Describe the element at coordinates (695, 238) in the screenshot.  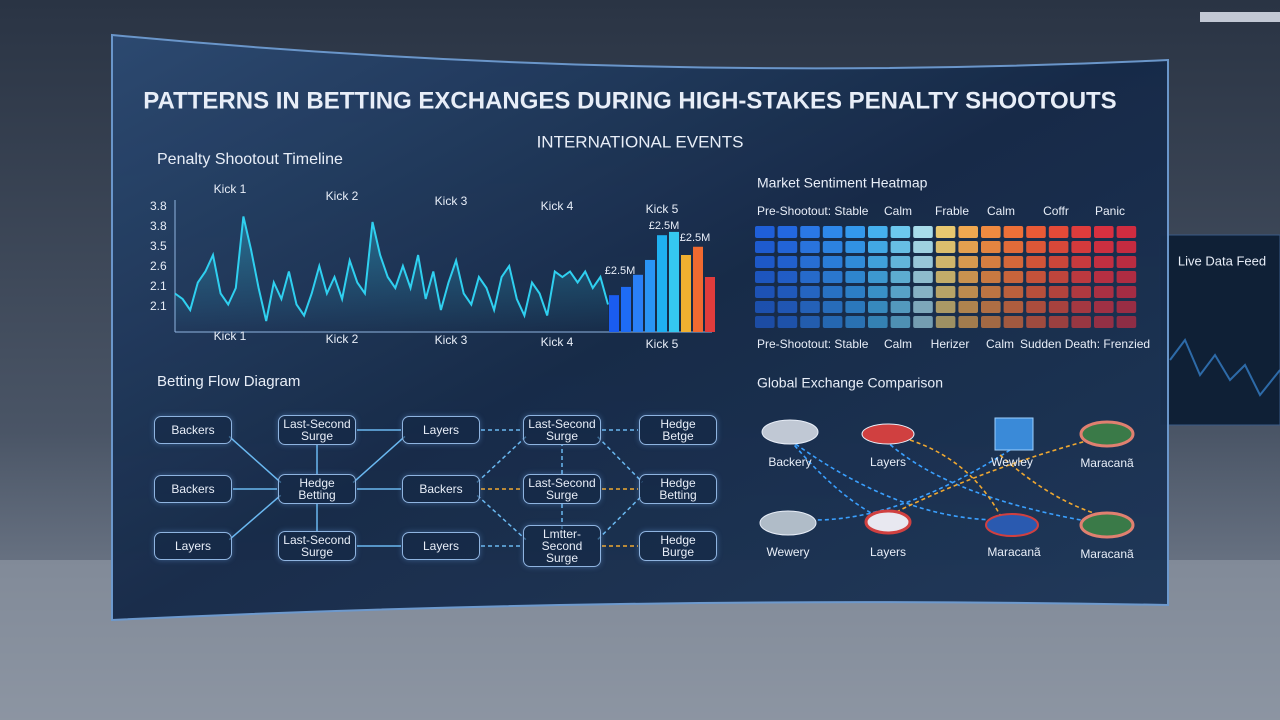
I see `bar-annotation: £2.5M` at that location.